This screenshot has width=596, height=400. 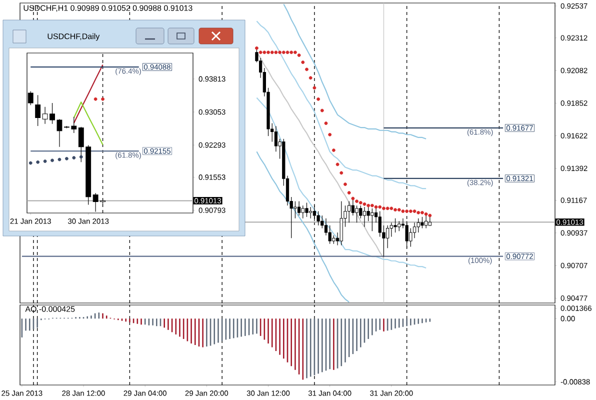 I want to click on chart-title: USDCHF,H1 0.90989 0.91052 0.90988 0.91013, so click(x=108, y=8).